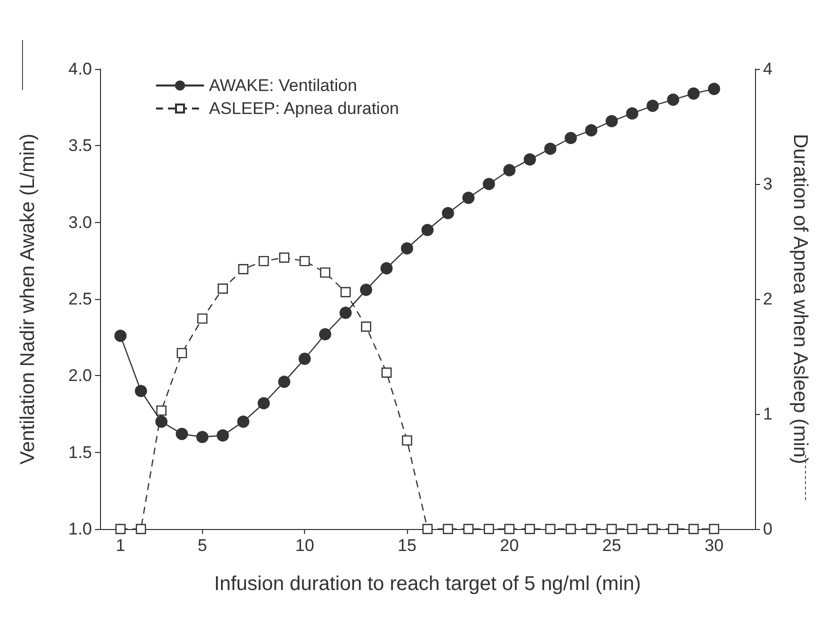 The width and height of the screenshot is (822, 623). Describe the element at coordinates (407, 545) in the screenshot. I see `x-tick-label: 15` at that location.